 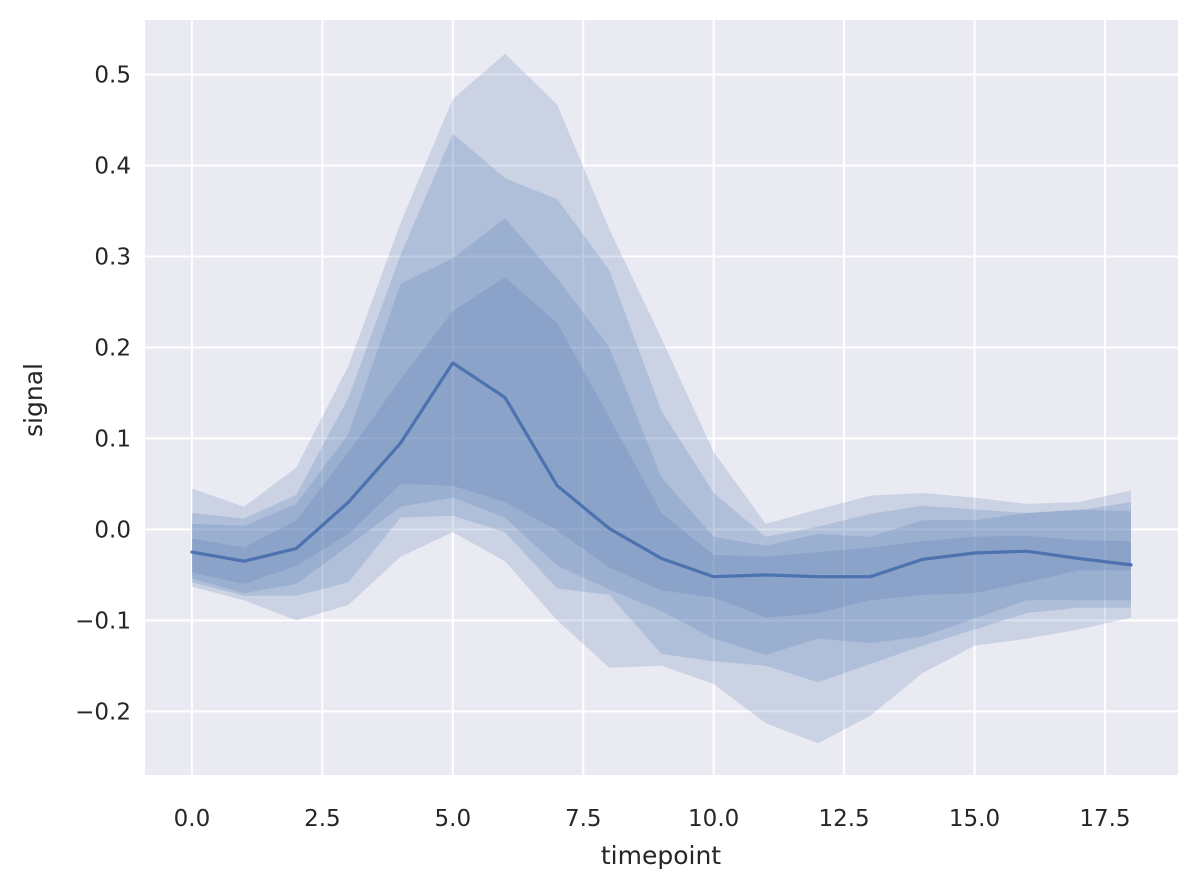 What do you see at coordinates (103, 712) in the screenshot?
I see `y-tick-label: −0.2` at bounding box center [103, 712].